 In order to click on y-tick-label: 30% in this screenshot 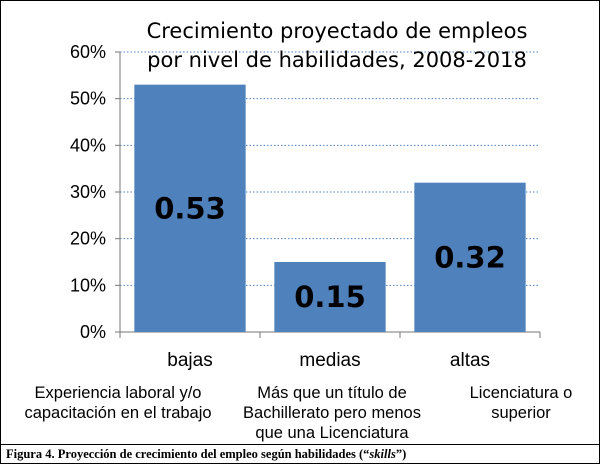, I will do `click(88, 192)`.